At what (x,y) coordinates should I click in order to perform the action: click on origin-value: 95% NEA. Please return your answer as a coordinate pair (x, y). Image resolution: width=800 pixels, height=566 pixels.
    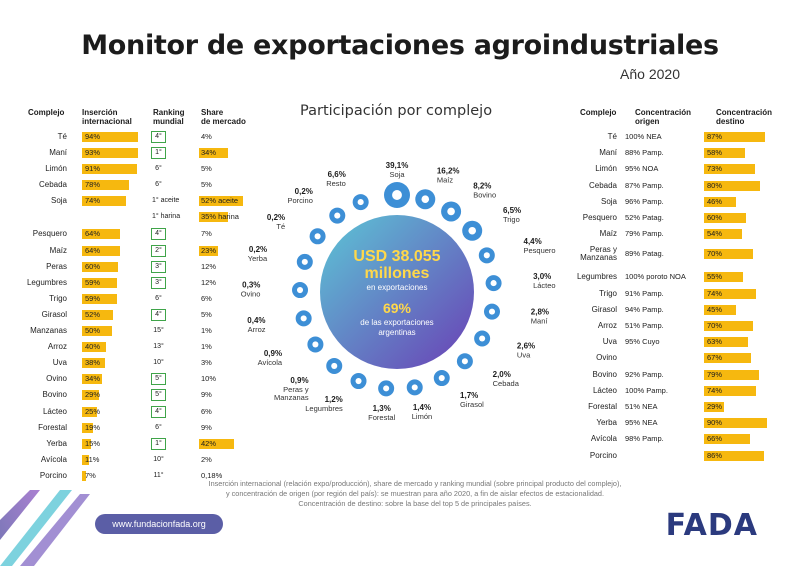
    Looking at the image, I should click on (641, 423).